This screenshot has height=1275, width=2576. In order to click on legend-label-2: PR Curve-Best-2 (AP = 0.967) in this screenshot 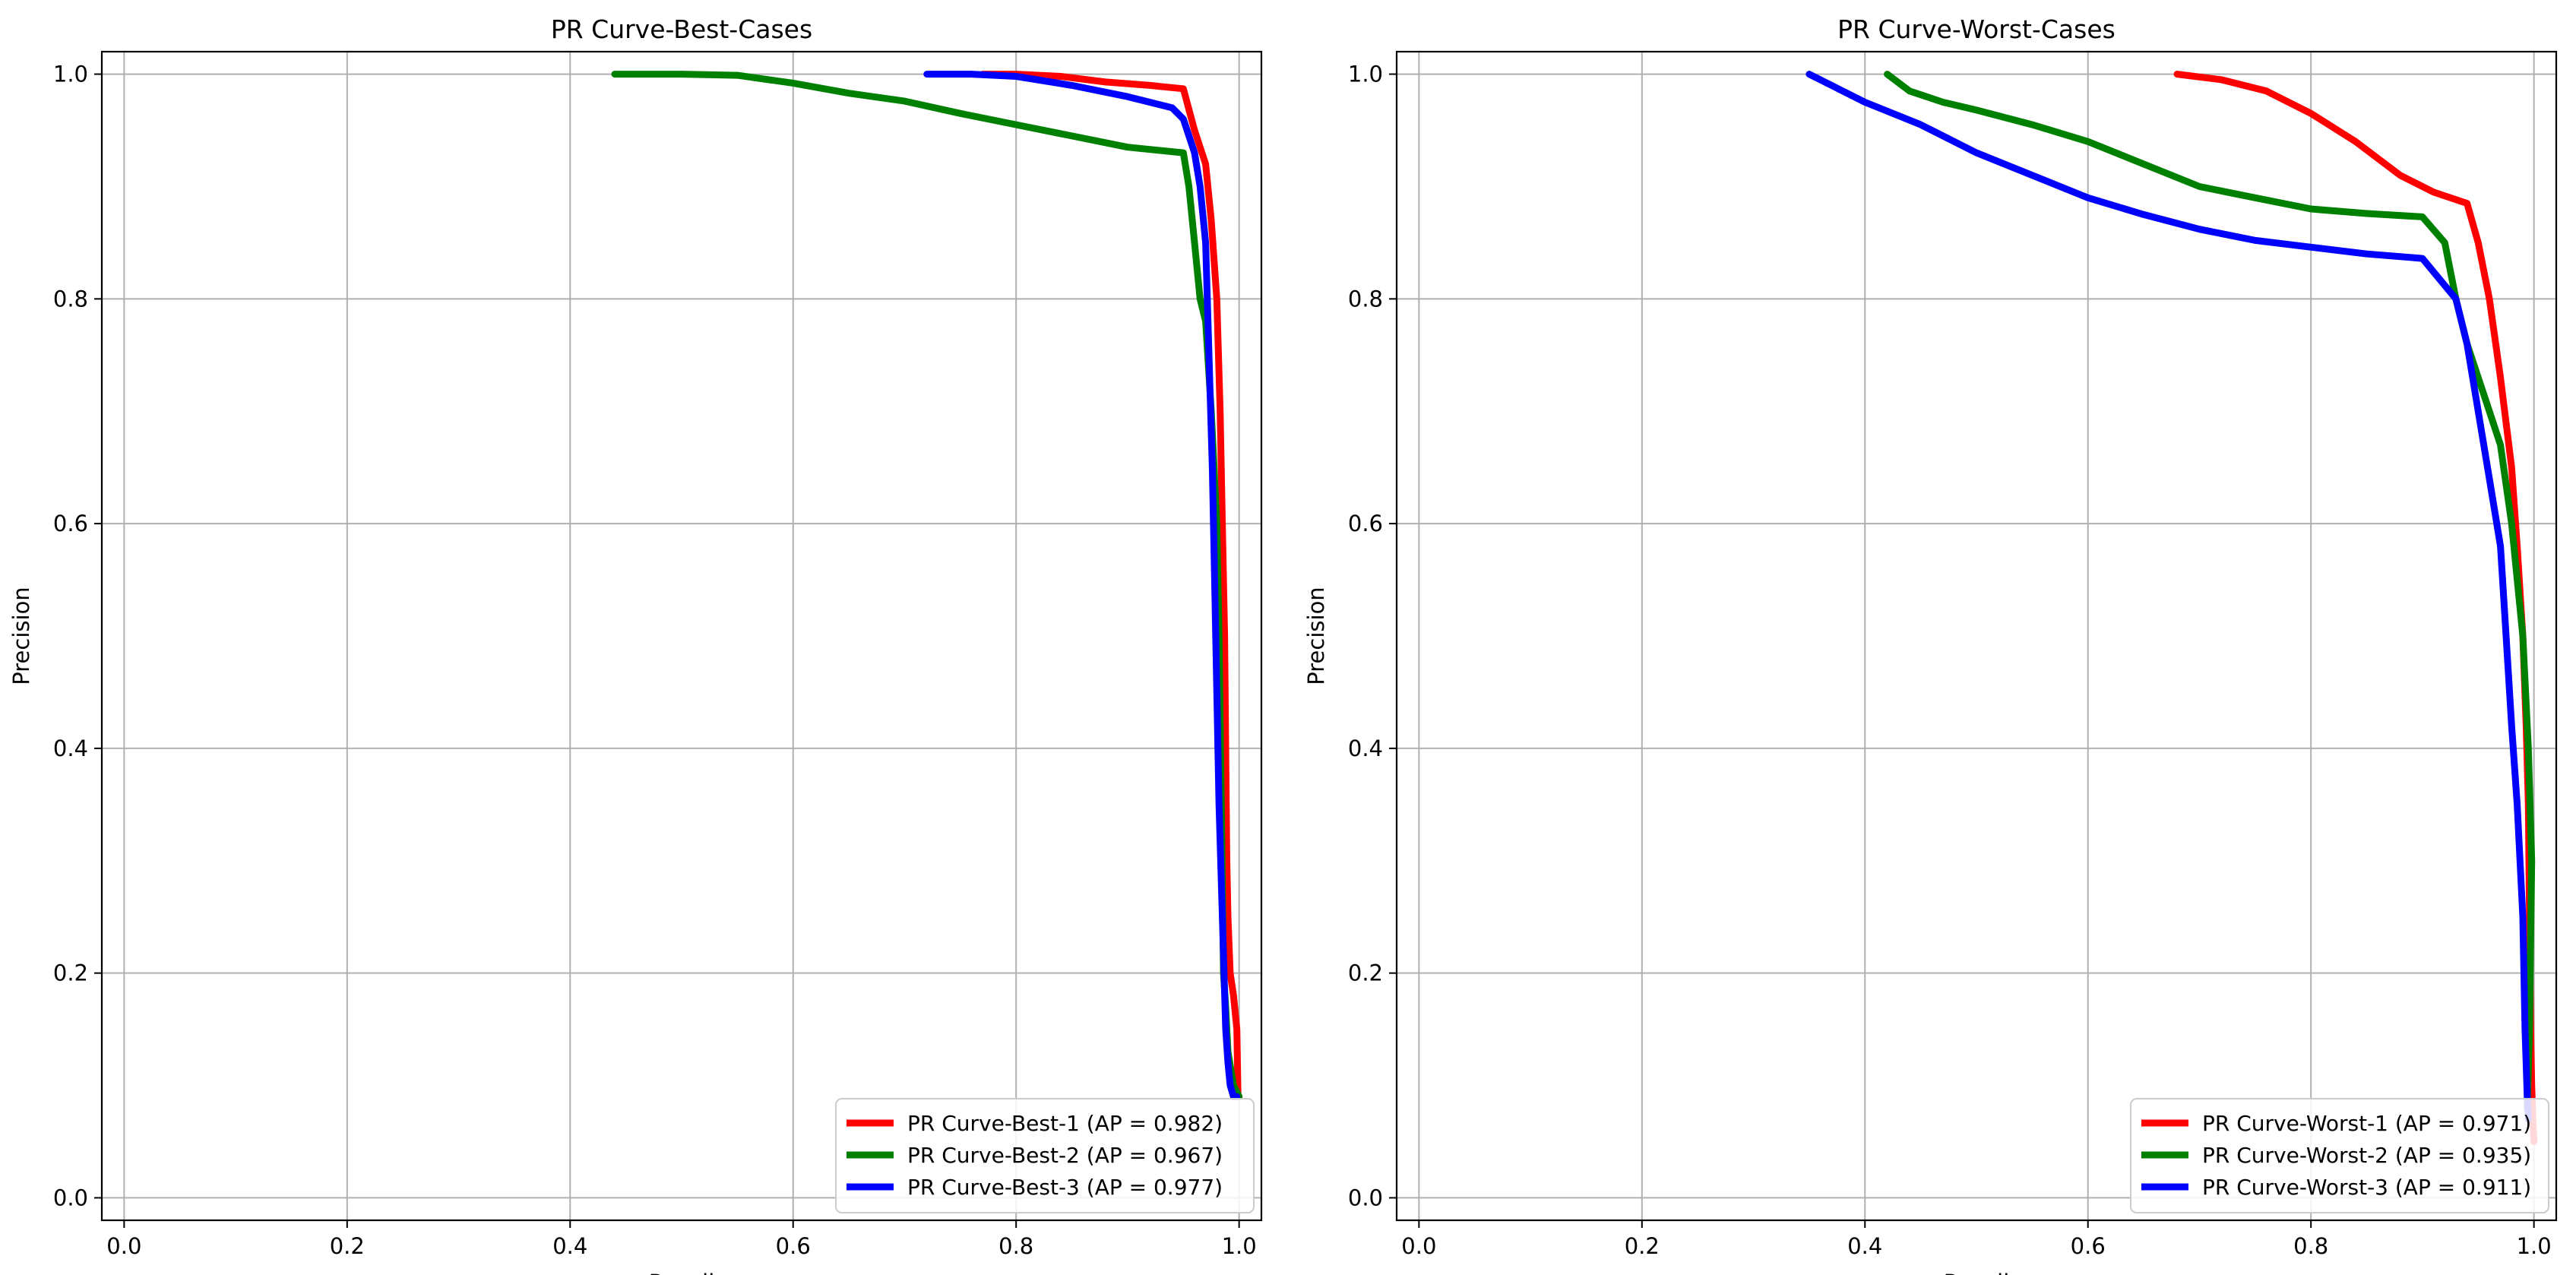, I will do `click(1065, 1155)`.